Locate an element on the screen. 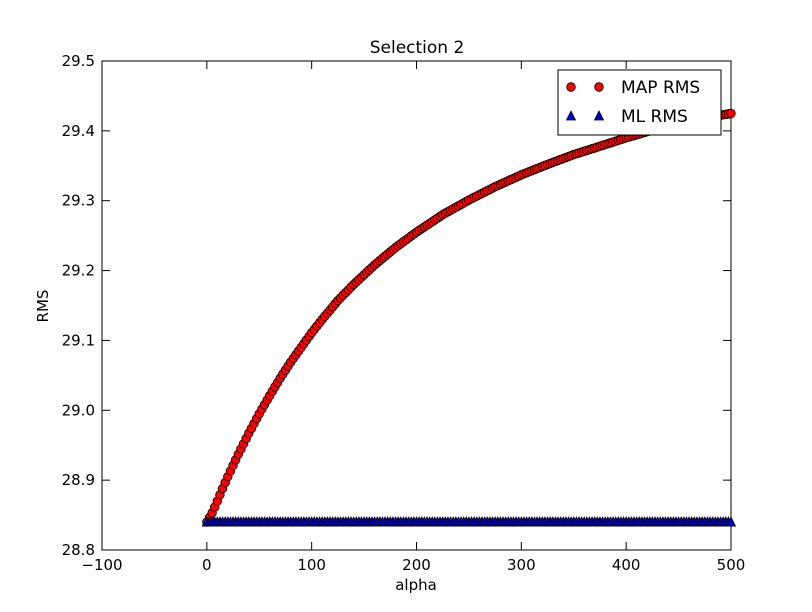  legend-box is located at coordinates (639, 102).